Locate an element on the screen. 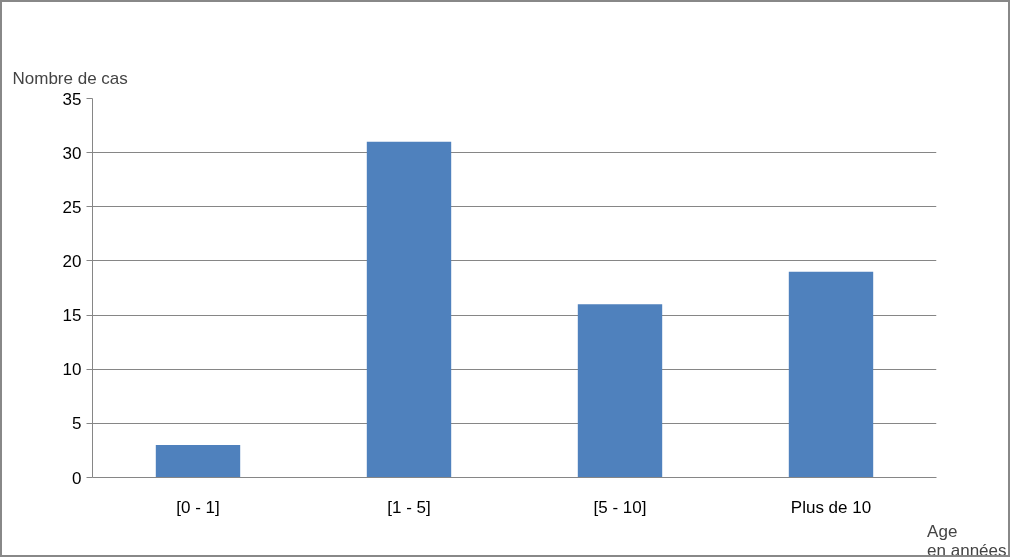 This screenshot has width=1012, height=559. y-axis-title: Nombre de cas is located at coordinates (70, 78).